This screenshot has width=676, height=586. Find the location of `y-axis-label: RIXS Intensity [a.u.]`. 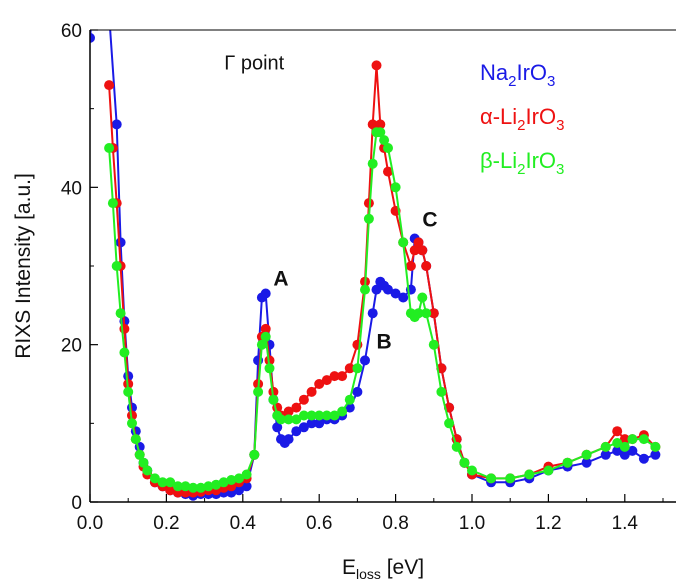

y-axis-label: RIXS Intensity [a.u.] is located at coordinates (23, 266).